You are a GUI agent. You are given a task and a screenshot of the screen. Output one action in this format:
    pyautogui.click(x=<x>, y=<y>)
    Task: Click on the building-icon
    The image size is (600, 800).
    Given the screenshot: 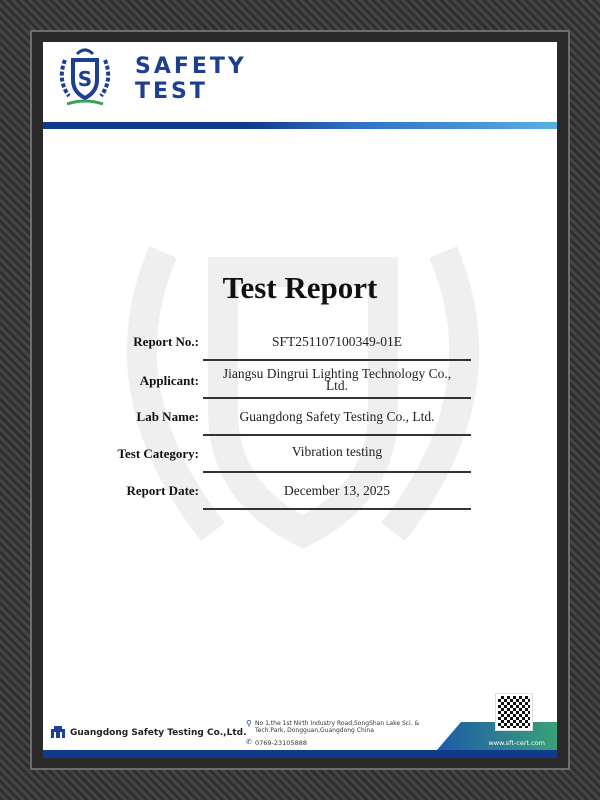 What is the action you would take?
    pyautogui.click(x=58, y=732)
    